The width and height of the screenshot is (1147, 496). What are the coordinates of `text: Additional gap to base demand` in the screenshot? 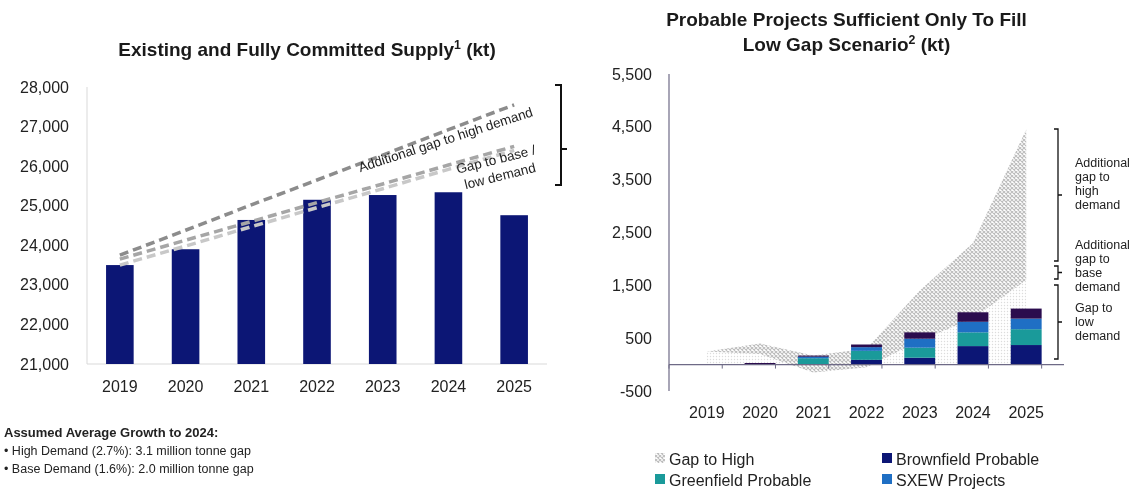 It's located at (1102, 266).